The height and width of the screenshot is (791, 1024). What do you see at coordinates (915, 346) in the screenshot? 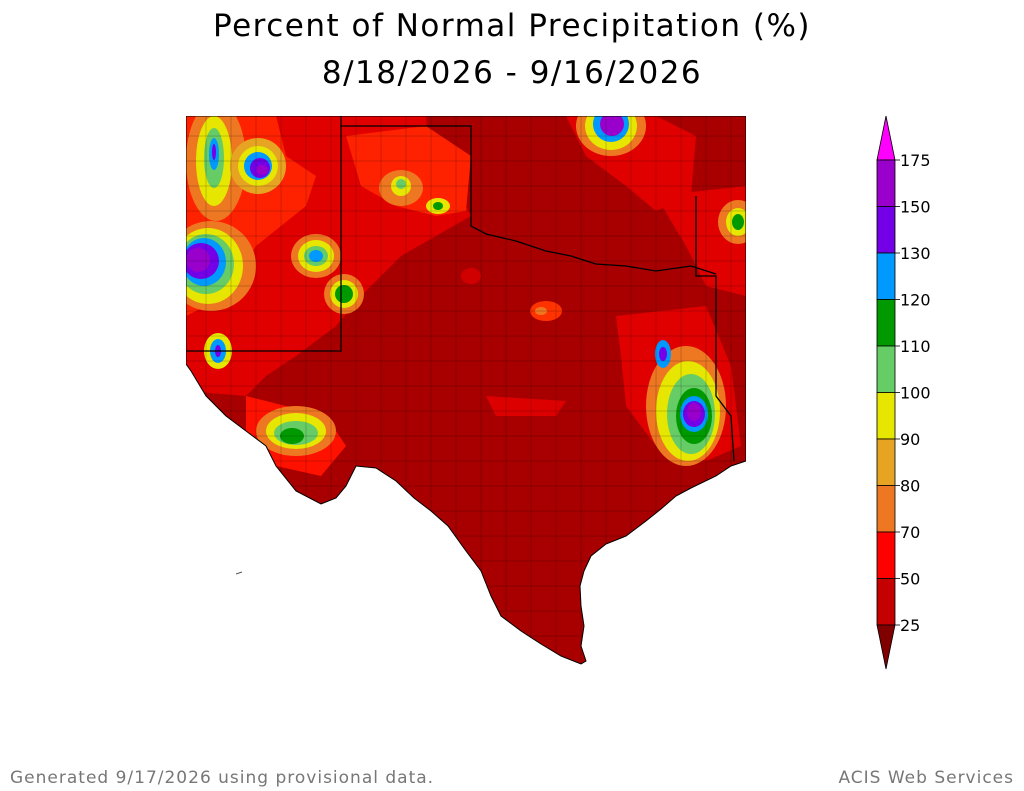
I see `colorbar-tick-label: 110` at bounding box center [915, 346].